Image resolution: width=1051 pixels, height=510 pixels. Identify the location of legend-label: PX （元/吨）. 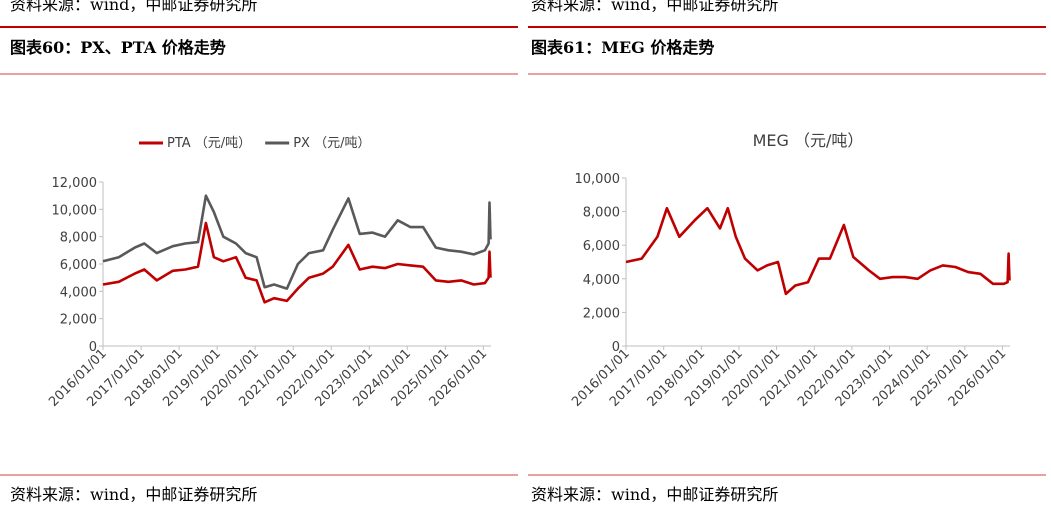
(331, 143).